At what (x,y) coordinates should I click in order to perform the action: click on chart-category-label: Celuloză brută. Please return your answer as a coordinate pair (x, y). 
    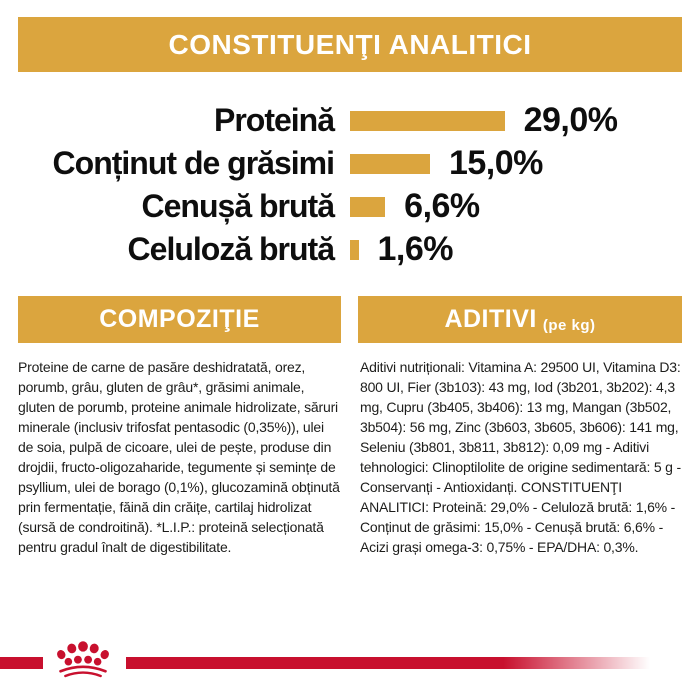
    Looking at the image, I should click on (231, 249).